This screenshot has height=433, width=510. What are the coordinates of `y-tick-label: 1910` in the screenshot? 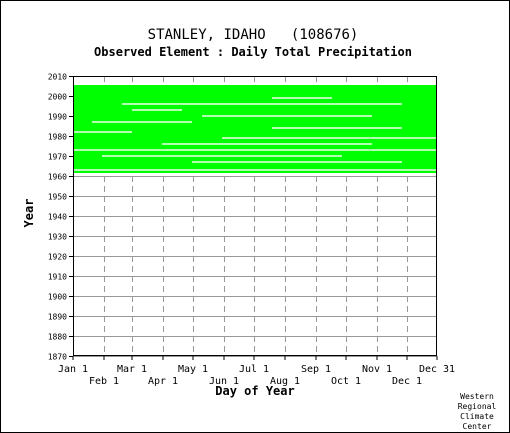 It's located at (57, 277).